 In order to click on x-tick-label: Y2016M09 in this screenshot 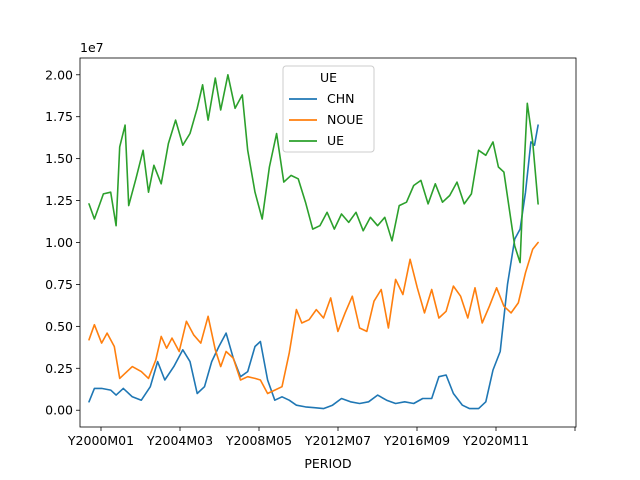, I will do `click(416, 440)`.